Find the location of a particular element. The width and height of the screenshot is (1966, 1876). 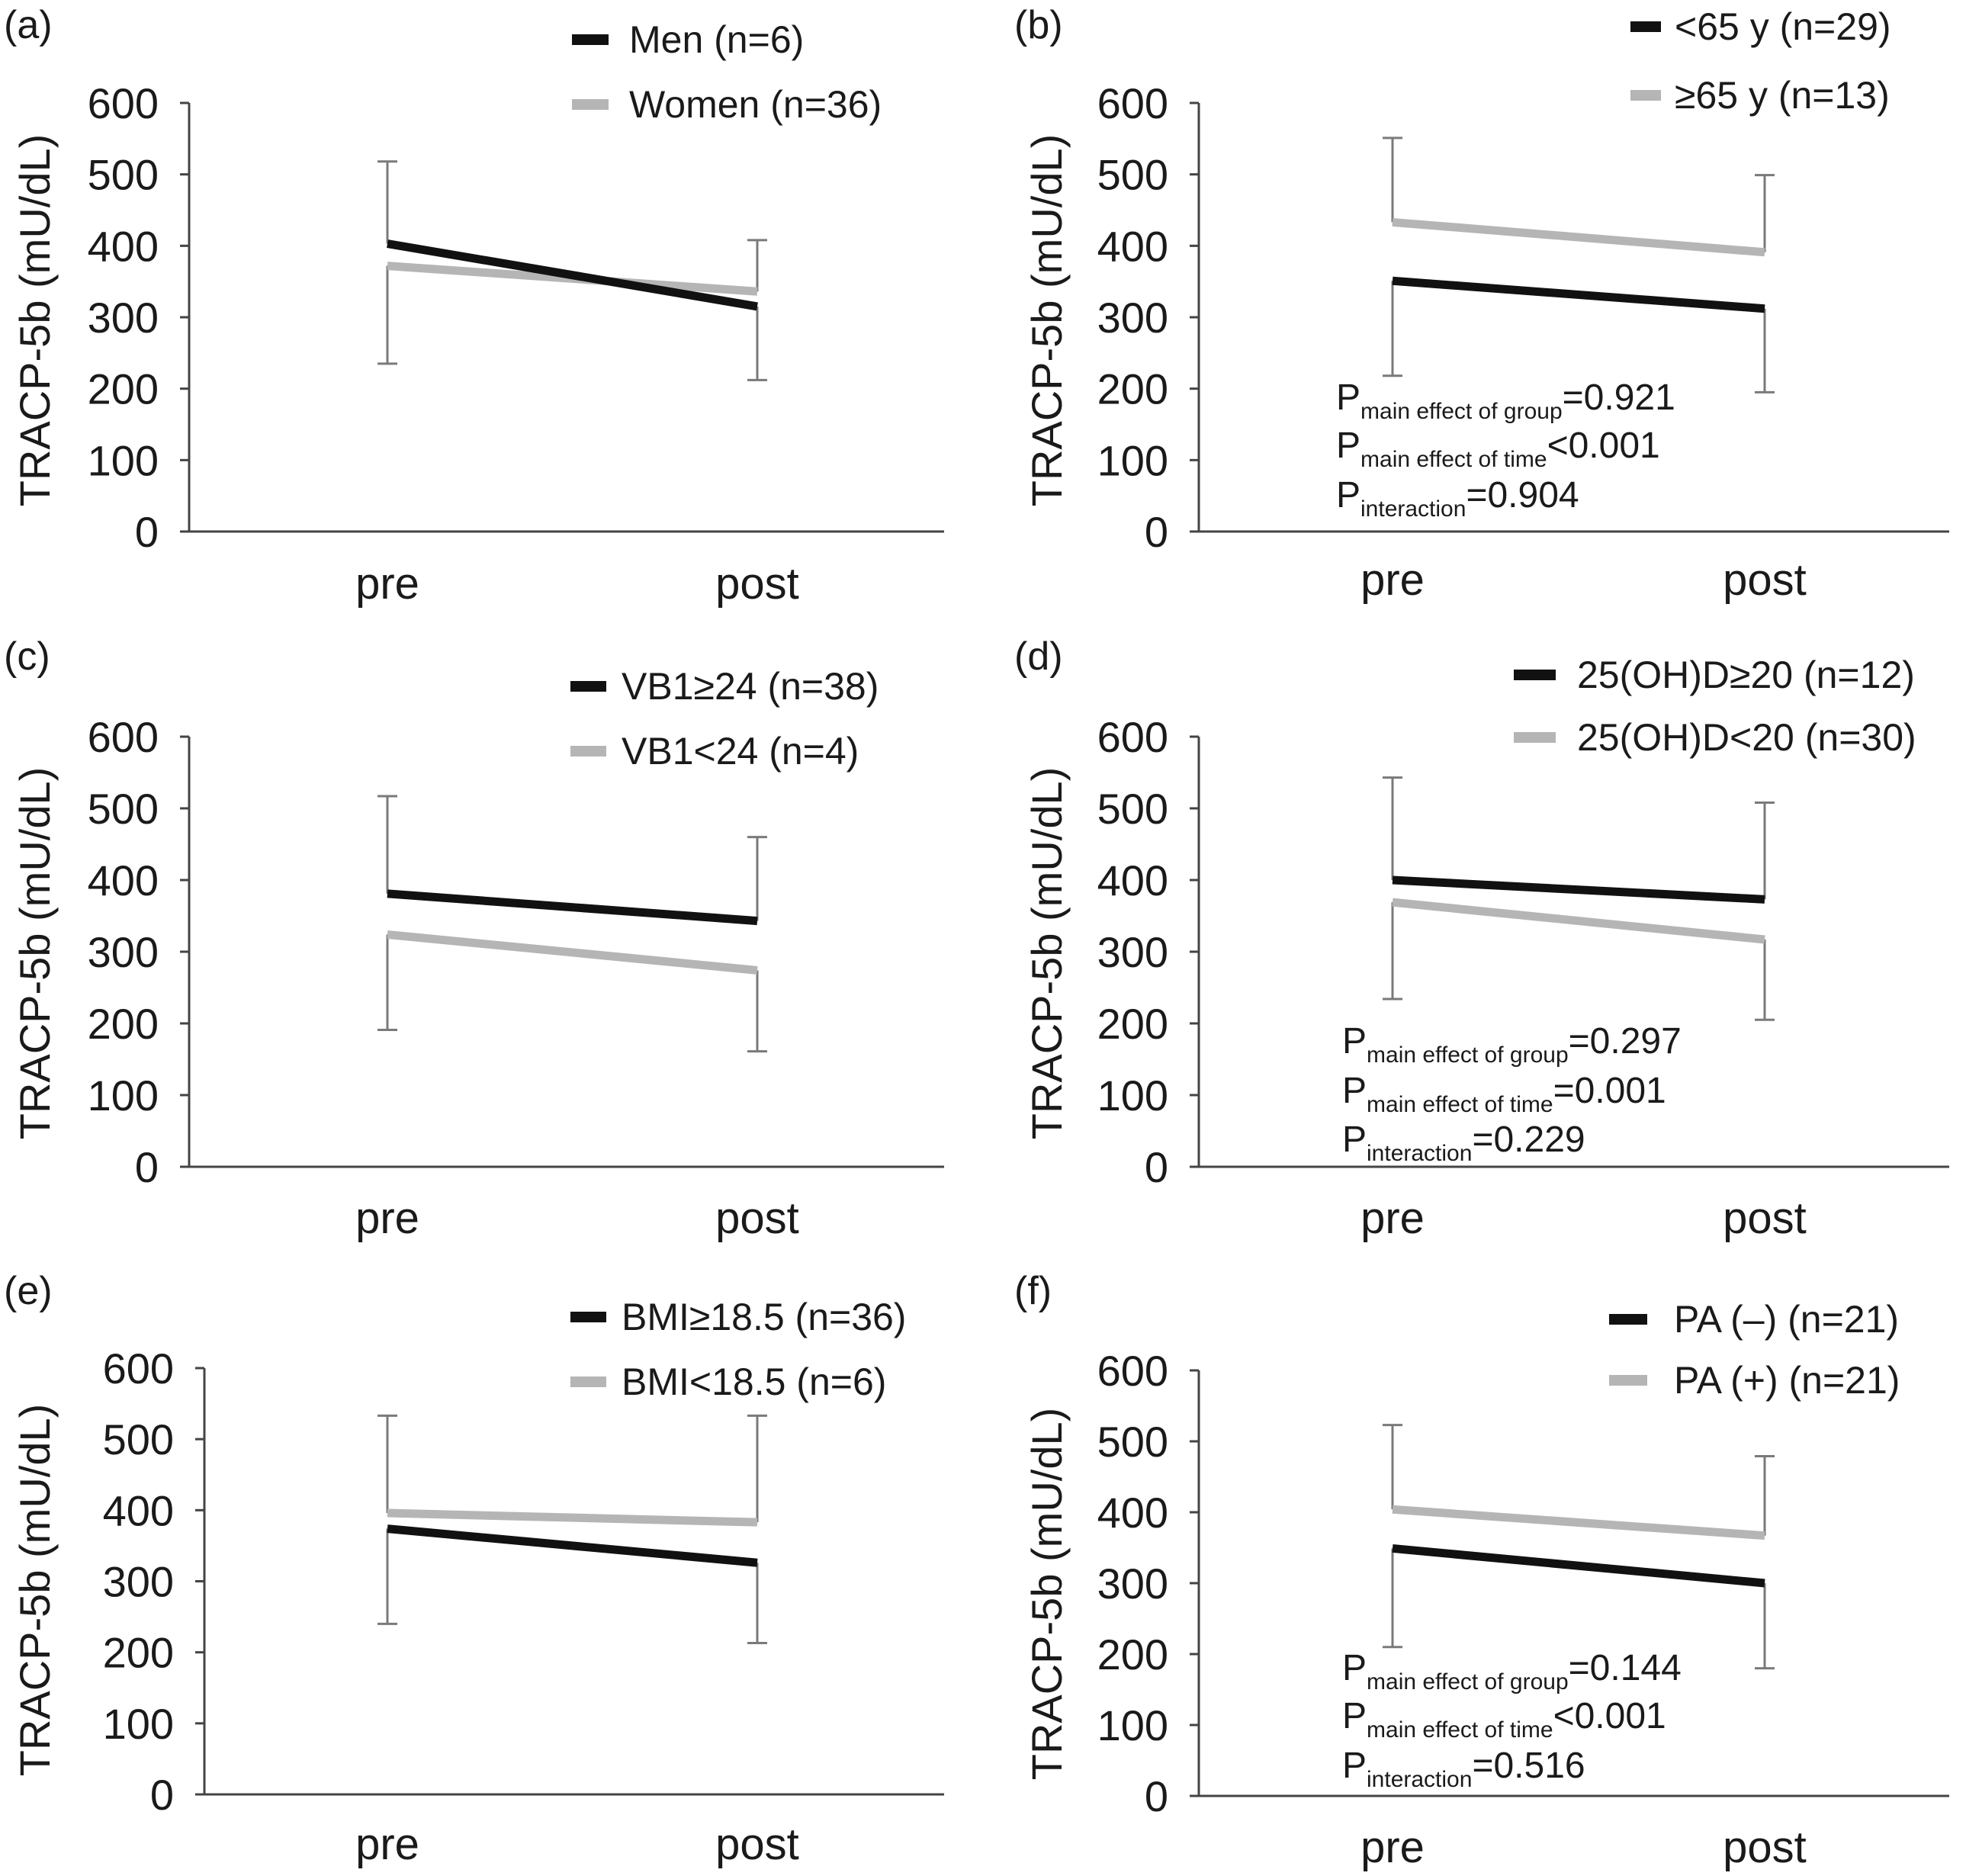

legend-label: 25(OH)D<20 (n=30) is located at coordinates (1746, 737).